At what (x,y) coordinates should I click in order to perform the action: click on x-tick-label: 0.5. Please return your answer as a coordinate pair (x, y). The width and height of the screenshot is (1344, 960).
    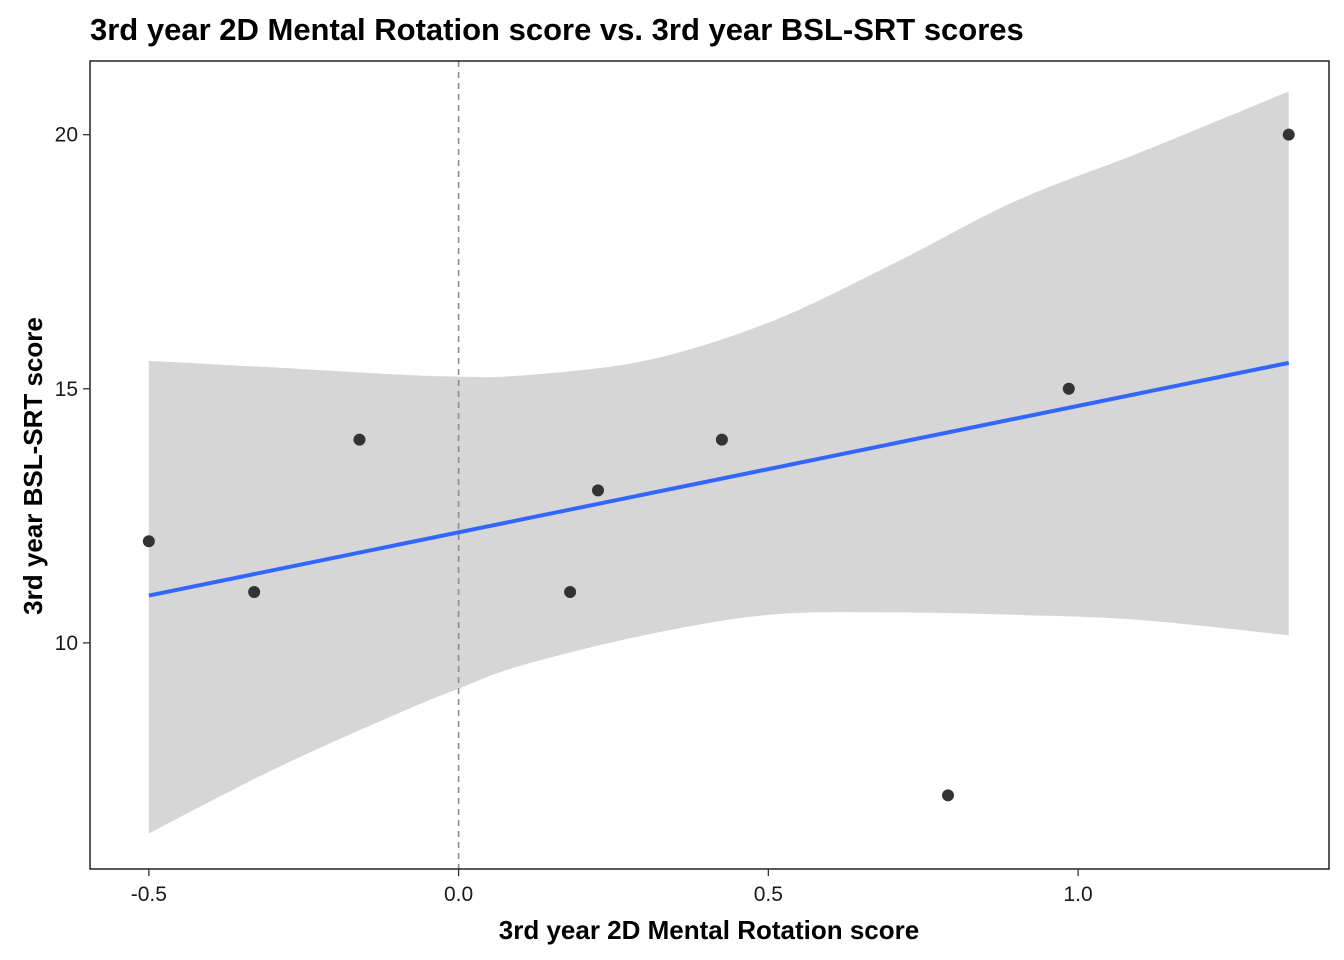
    Looking at the image, I should click on (768, 894).